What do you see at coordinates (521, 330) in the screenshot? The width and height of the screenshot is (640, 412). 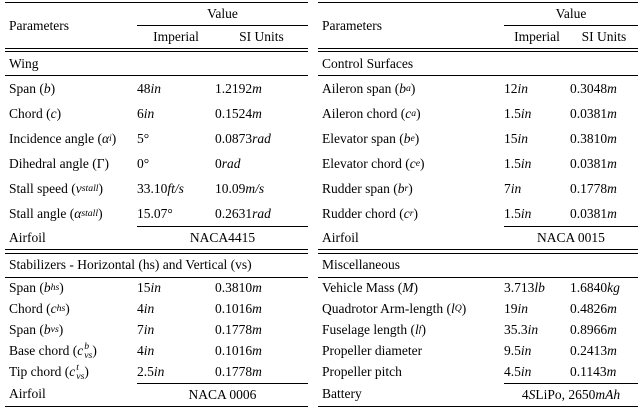 I see `imperial-value: 35.3 in` at bounding box center [521, 330].